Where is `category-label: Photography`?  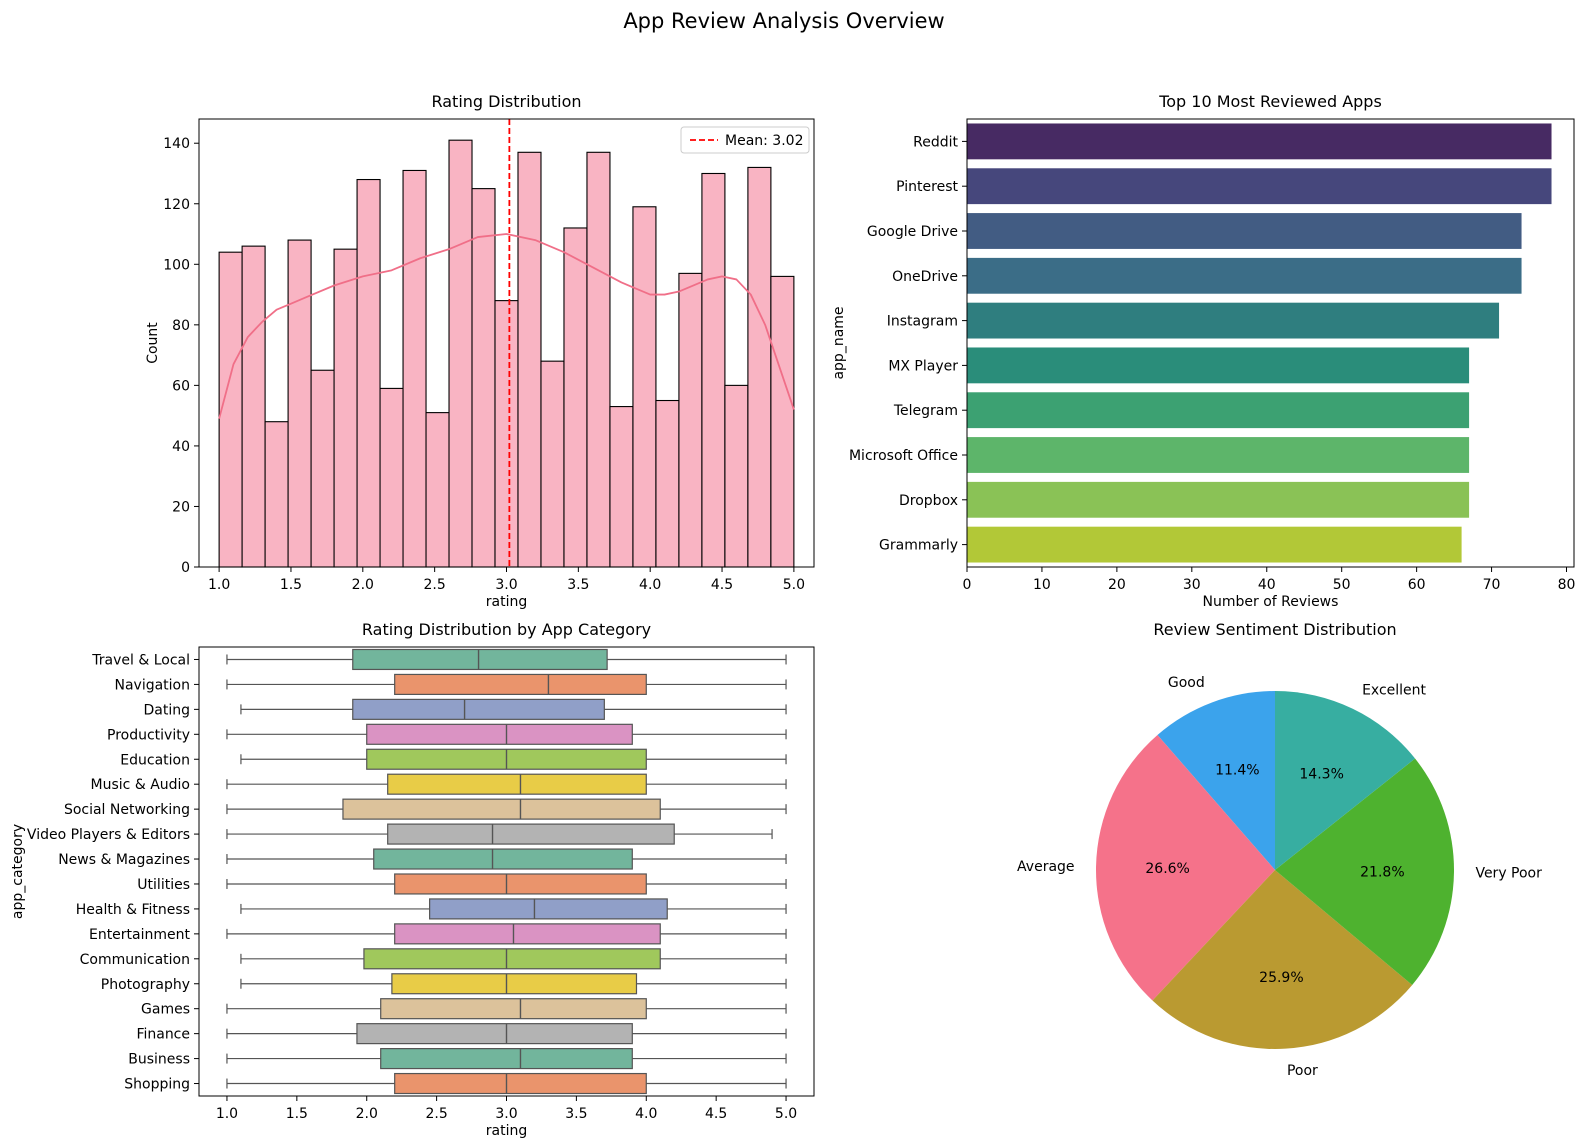
category-label: Photography is located at coordinates (145, 985).